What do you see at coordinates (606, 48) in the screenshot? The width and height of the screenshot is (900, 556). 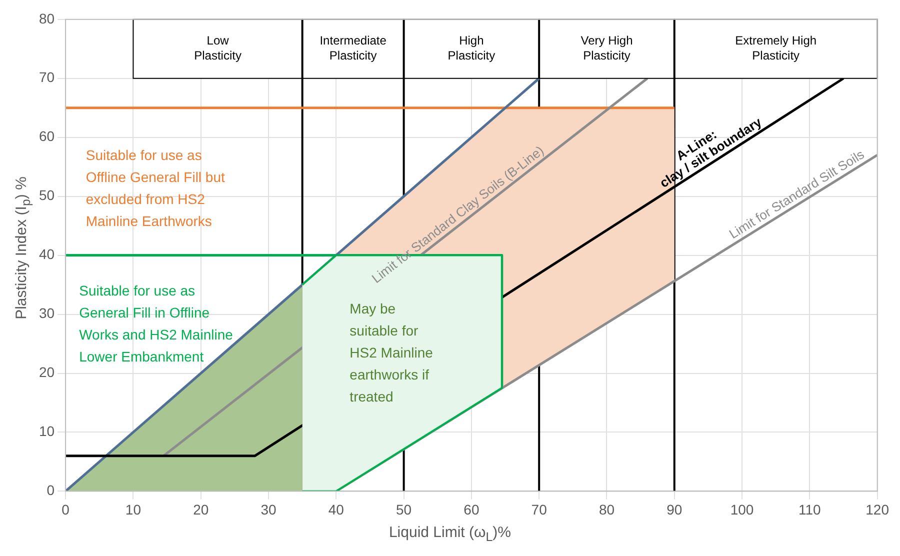 I see `band-label: Very High Plasticity` at bounding box center [606, 48].